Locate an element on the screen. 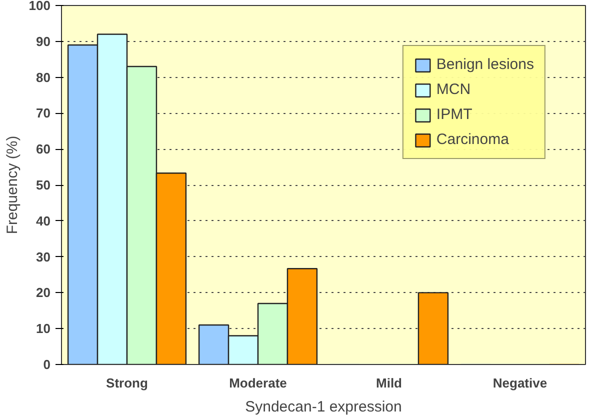 This screenshot has height=418, width=590. y-tick-label: 0 is located at coordinates (47, 364).